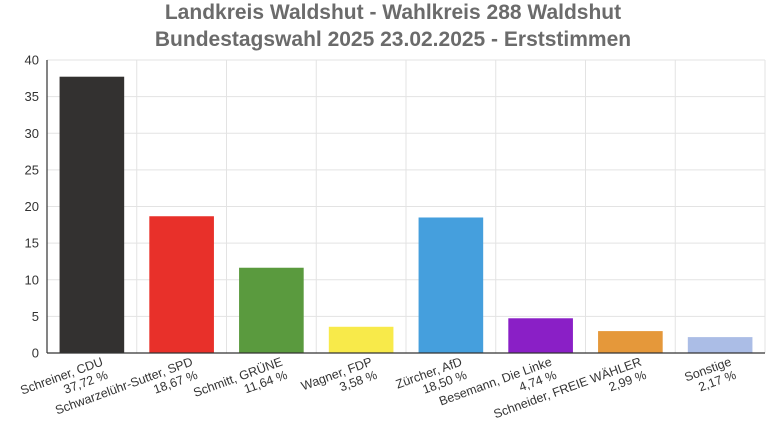  I want to click on y-tick-label-30: 30, so click(32, 133).